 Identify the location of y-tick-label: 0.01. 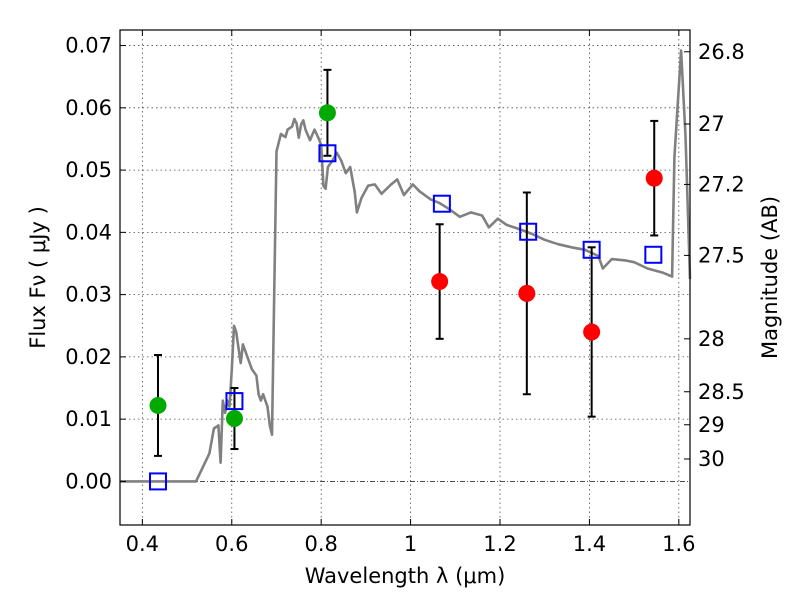
(88, 419).